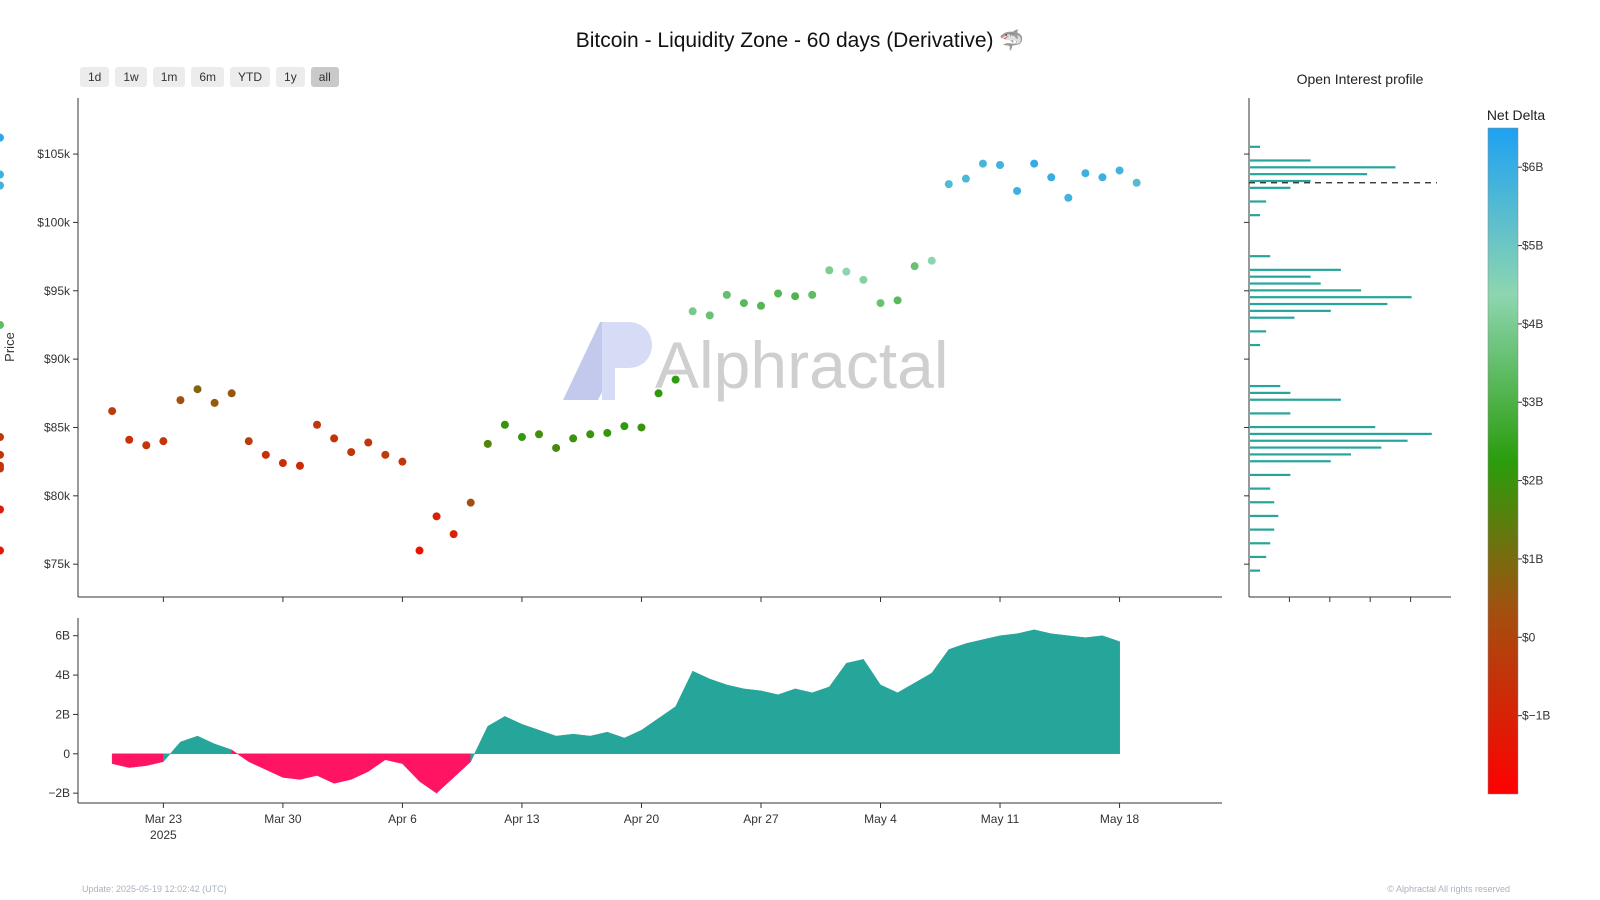  I want to click on range-button-all: all, so click(324, 77).